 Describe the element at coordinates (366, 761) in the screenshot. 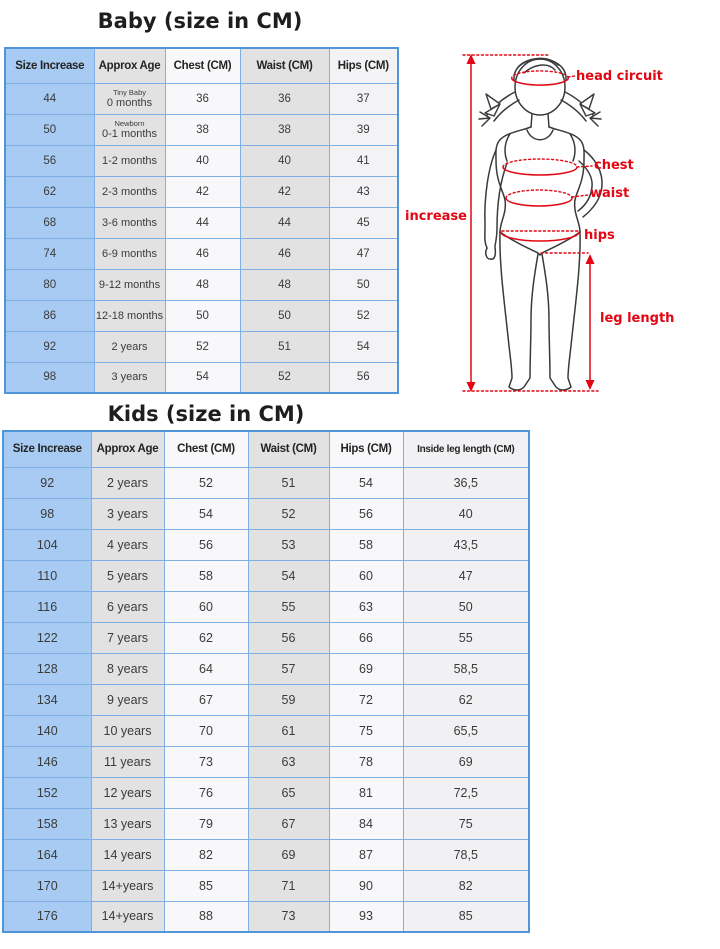

I see `table-cell: 78` at that location.